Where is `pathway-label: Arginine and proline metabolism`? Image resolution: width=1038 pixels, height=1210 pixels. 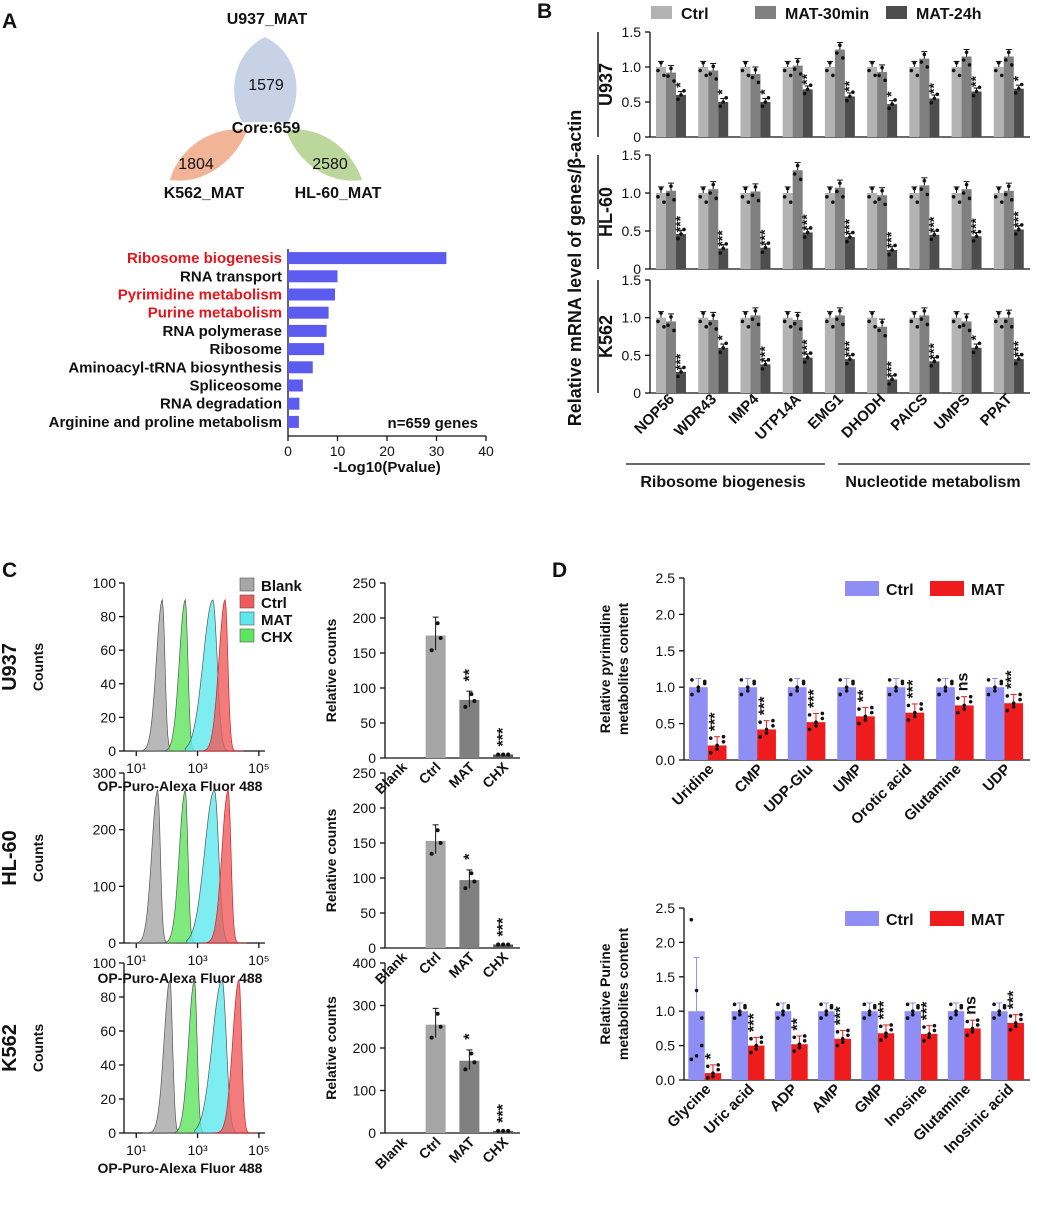 pathway-label: Arginine and proline metabolism is located at coordinates (165, 422).